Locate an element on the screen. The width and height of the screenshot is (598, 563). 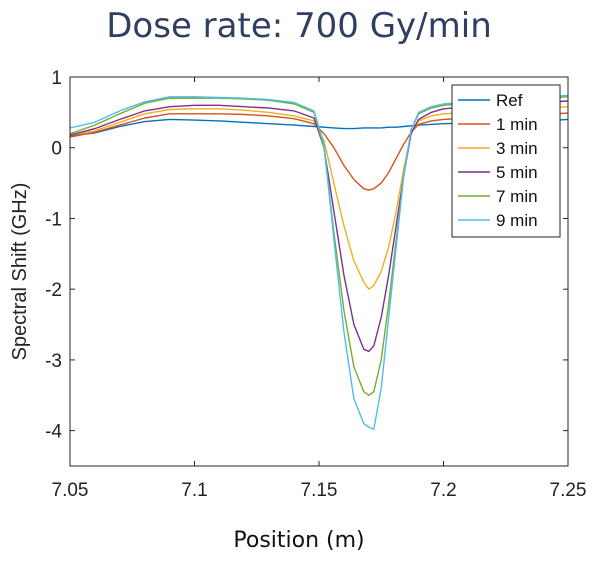
legend: Ref 1 min 3 min 5 min 7 min 9 min is located at coordinates (506, 161).